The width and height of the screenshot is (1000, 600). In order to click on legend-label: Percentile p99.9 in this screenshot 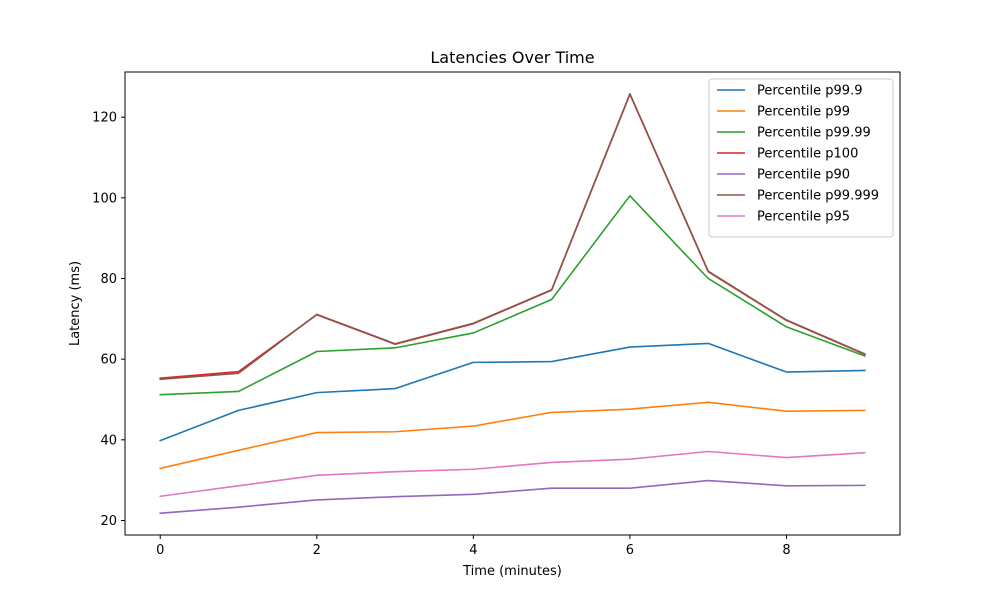, I will do `click(809, 91)`.